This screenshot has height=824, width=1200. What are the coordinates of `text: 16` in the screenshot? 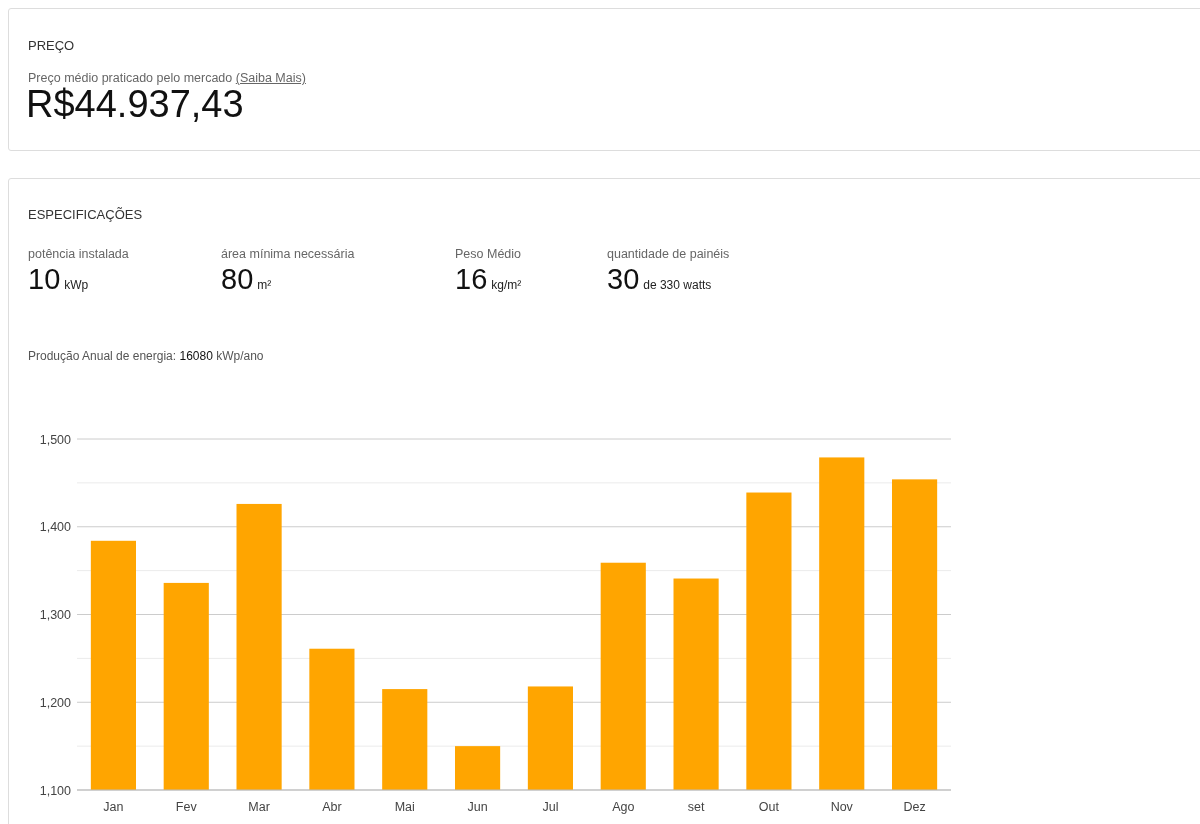 It's located at (471, 279).